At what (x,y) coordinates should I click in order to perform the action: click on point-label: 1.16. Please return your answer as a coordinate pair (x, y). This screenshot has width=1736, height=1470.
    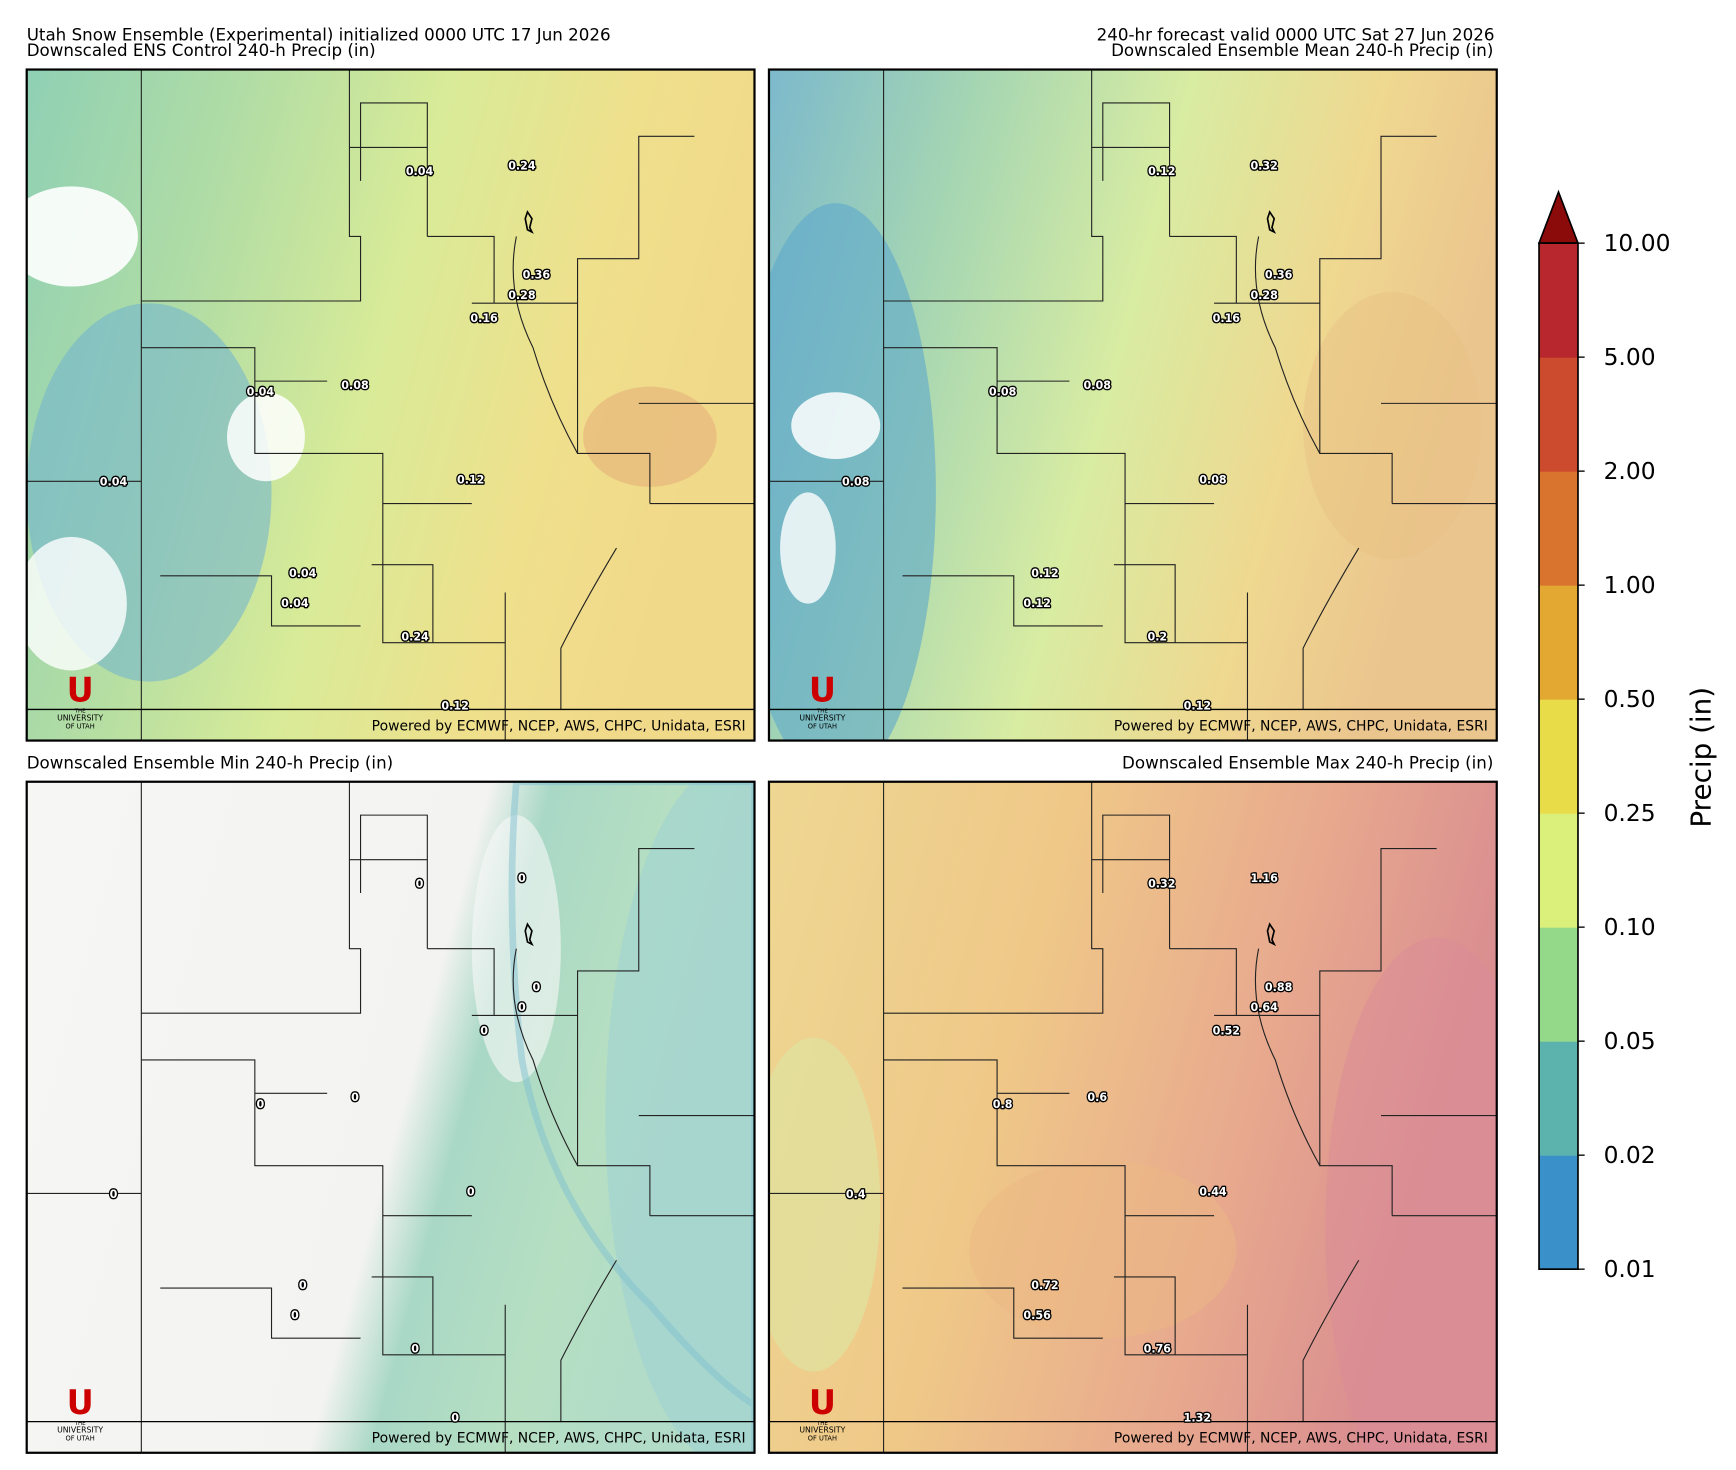
    Looking at the image, I should click on (1264, 878).